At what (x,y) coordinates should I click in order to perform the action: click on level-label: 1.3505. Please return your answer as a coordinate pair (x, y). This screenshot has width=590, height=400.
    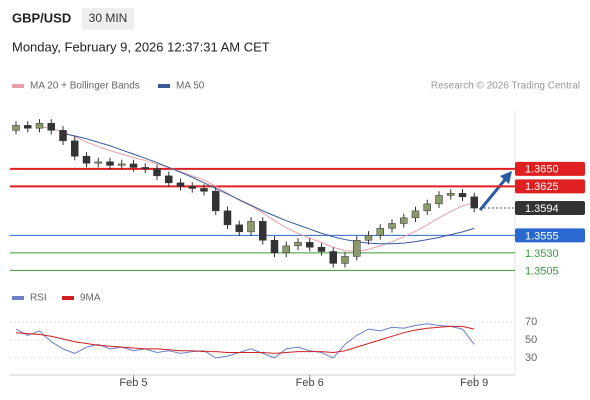
    Looking at the image, I should click on (542, 271).